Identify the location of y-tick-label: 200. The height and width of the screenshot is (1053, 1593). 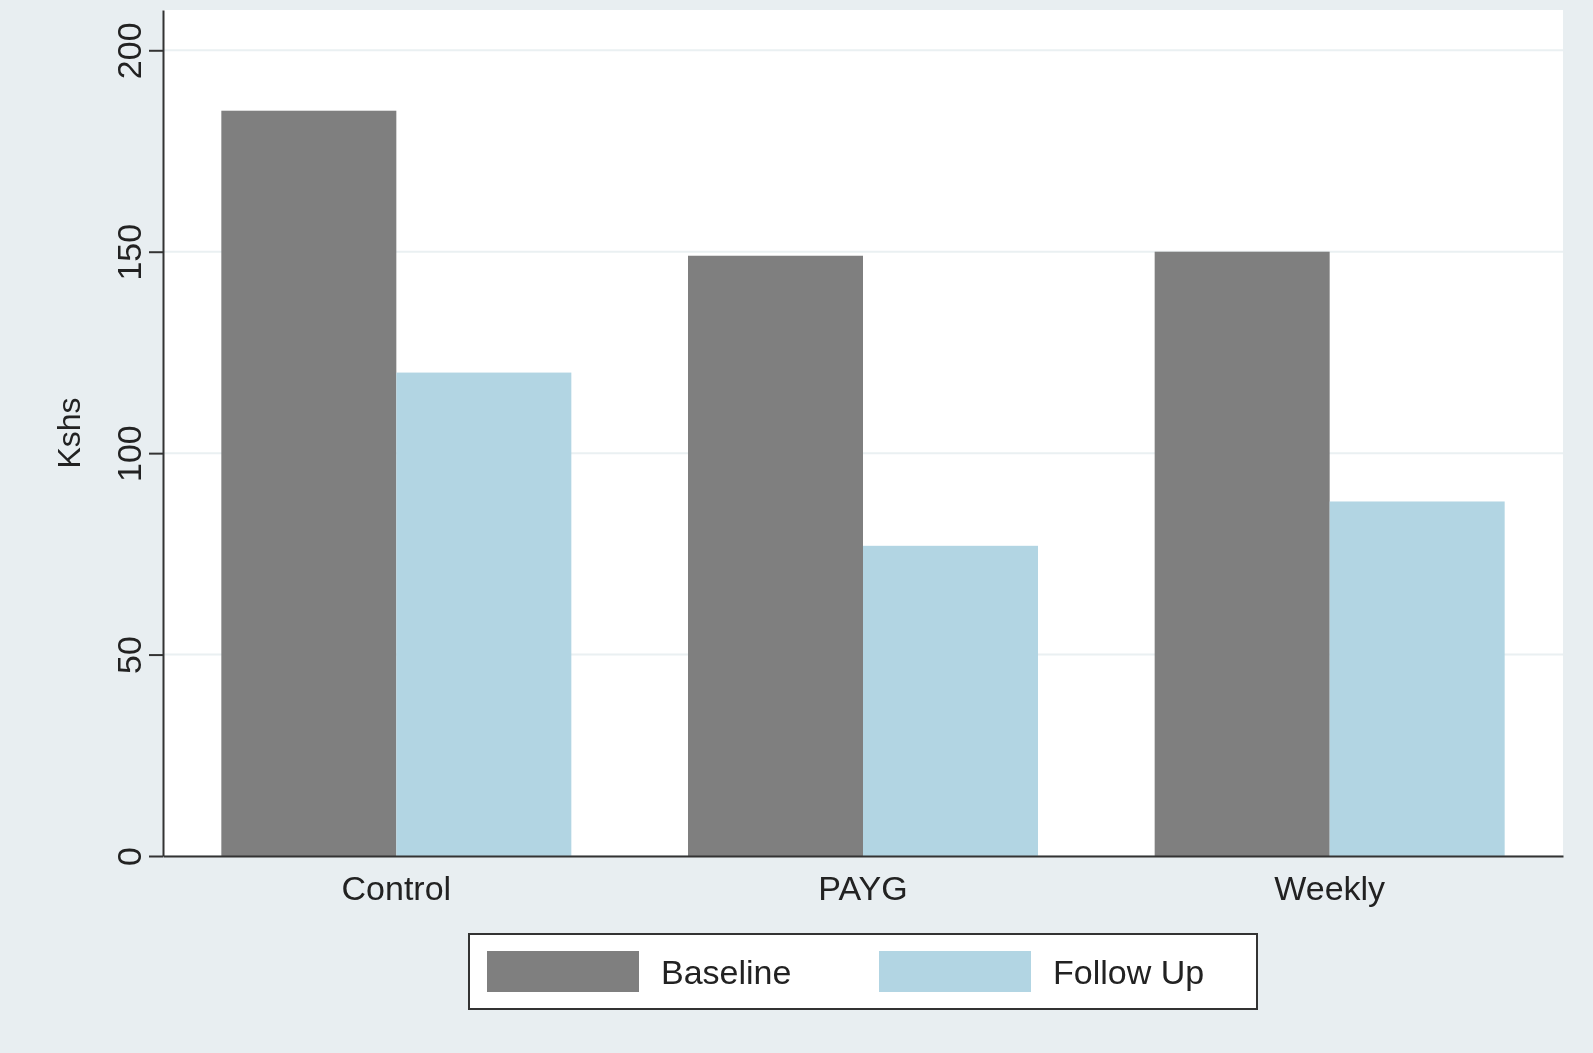
(129, 51).